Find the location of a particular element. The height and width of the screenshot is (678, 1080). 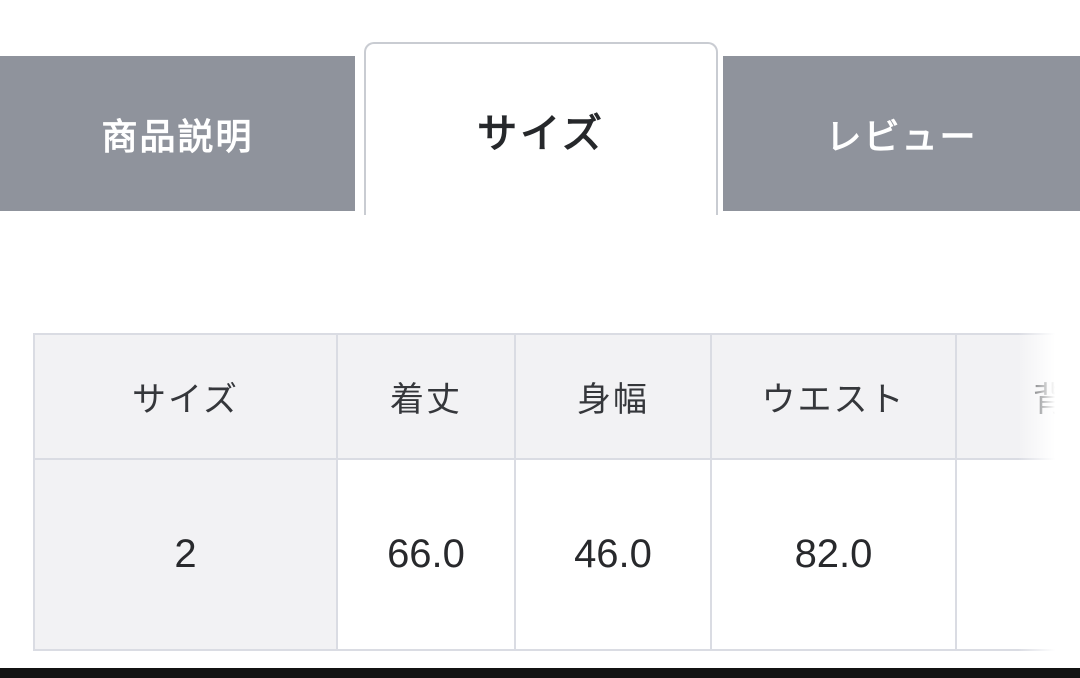

cell-waist-value: 82.0 is located at coordinates (833, 554).